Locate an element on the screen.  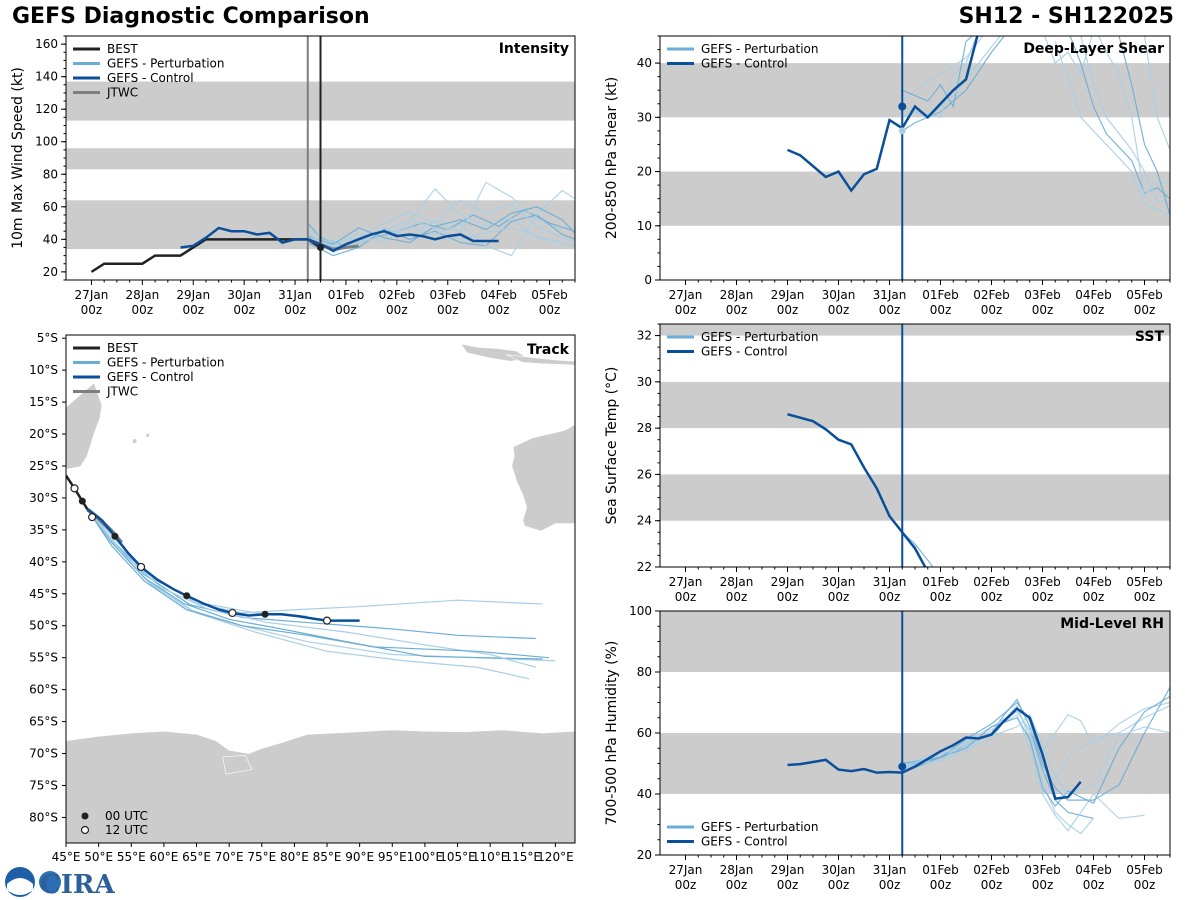
lon-tick-label: 50°E is located at coordinates (98, 857).